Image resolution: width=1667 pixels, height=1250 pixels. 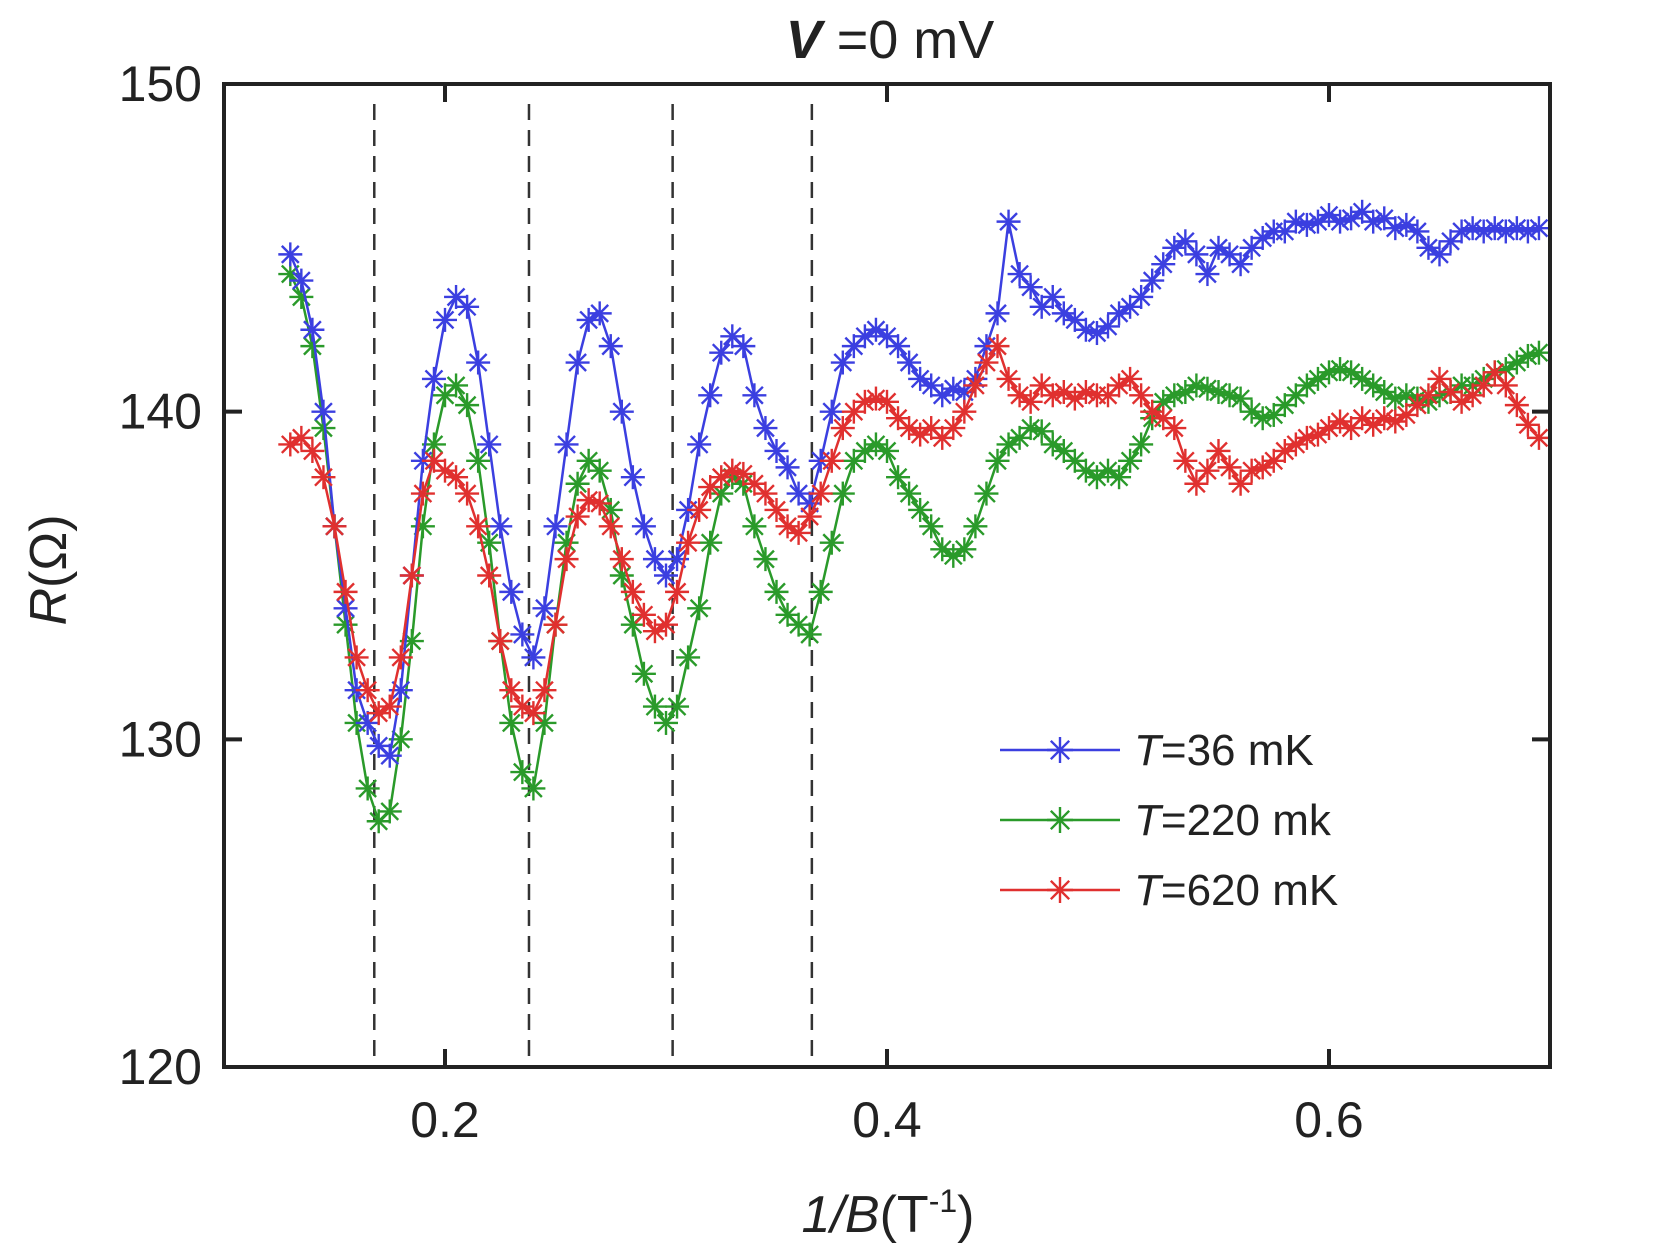 What do you see at coordinates (49, 551) in the screenshot?
I see `y-axis-label-unit: (Ω)` at bounding box center [49, 551].